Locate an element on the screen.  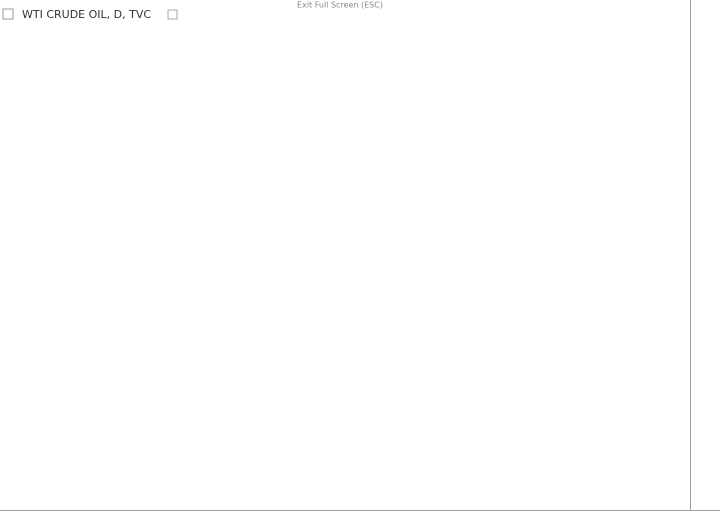
settings-icon is located at coordinates (172, 14).